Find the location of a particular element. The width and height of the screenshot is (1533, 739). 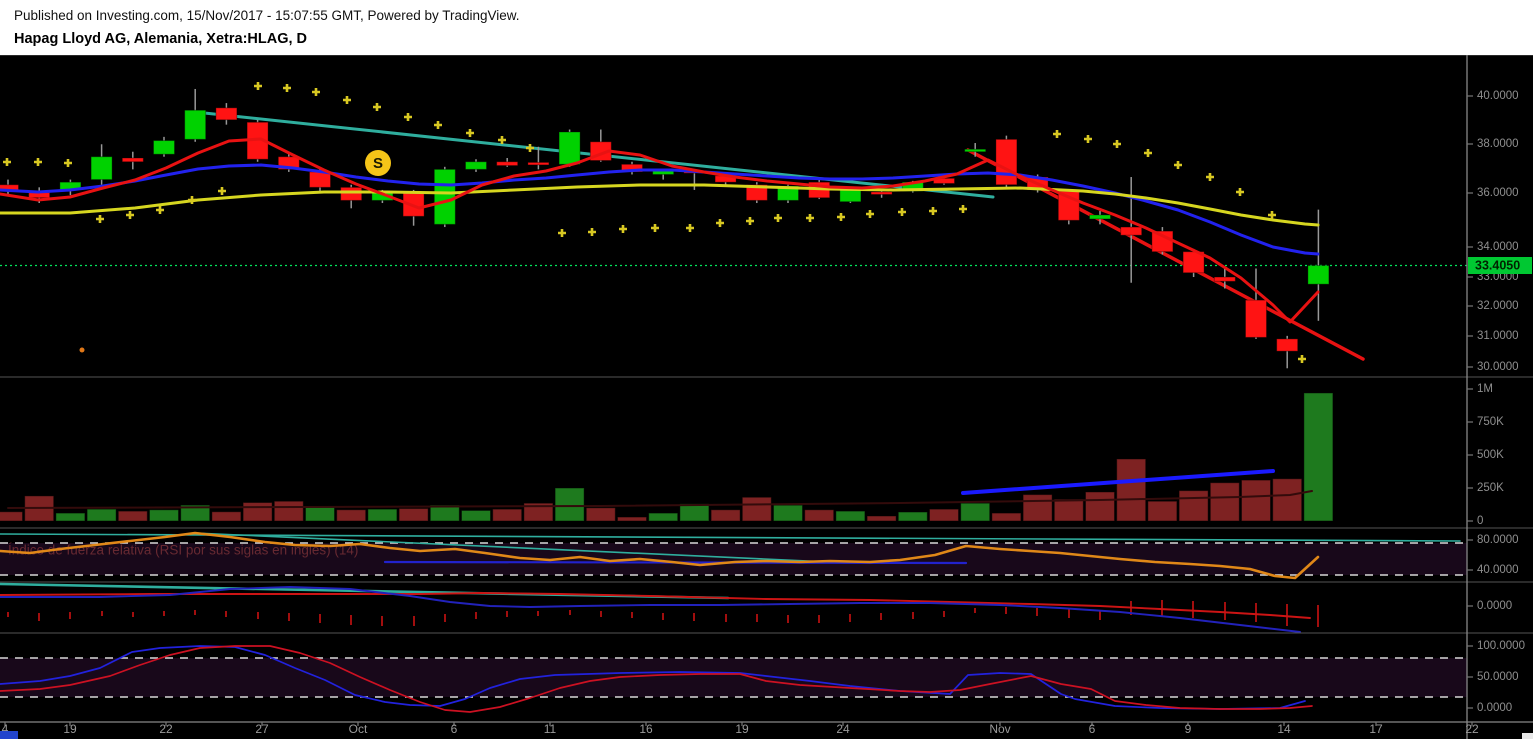

time-axis-label: 16 is located at coordinates (646, 729).